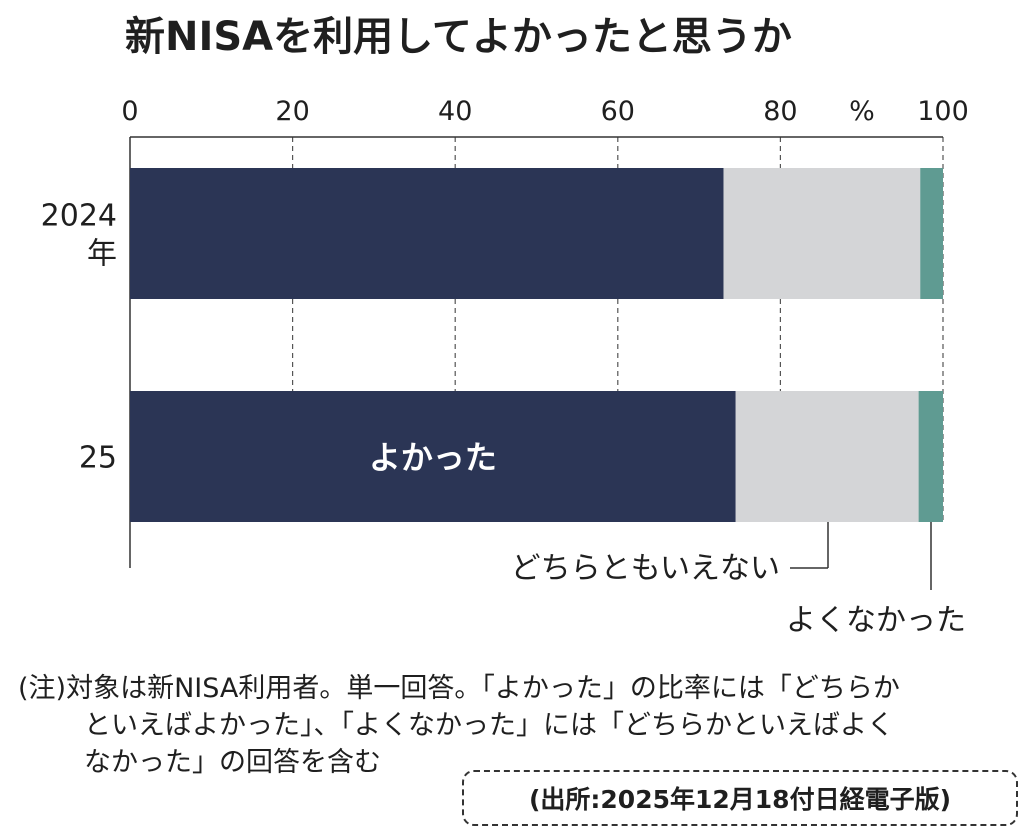  What do you see at coordinates (232, 762) in the screenshot?
I see `footnote-line: なかった」の回答を含む` at bounding box center [232, 762].